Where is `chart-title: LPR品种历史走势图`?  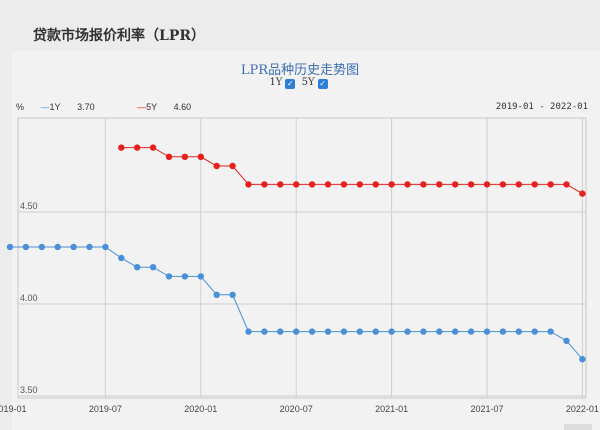
chart-title: LPR品种历史走势图 is located at coordinates (300, 70).